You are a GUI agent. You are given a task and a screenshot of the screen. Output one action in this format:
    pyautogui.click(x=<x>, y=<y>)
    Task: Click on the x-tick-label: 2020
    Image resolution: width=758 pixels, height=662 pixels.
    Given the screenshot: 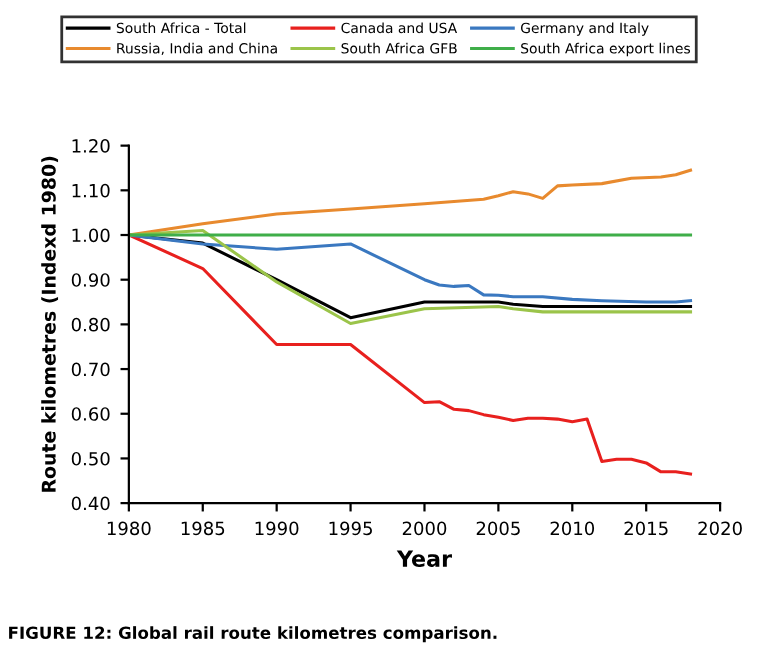 What is the action you would take?
    pyautogui.click(x=720, y=528)
    